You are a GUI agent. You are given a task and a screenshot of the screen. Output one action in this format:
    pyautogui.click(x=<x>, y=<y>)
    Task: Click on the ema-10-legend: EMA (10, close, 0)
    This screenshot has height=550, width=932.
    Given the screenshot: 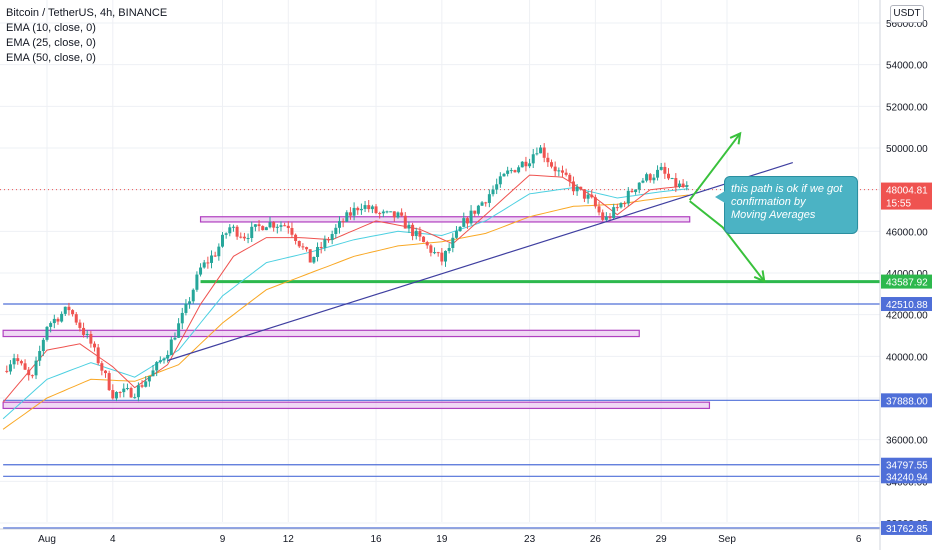 What is the action you would take?
    pyautogui.click(x=51, y=28)
    